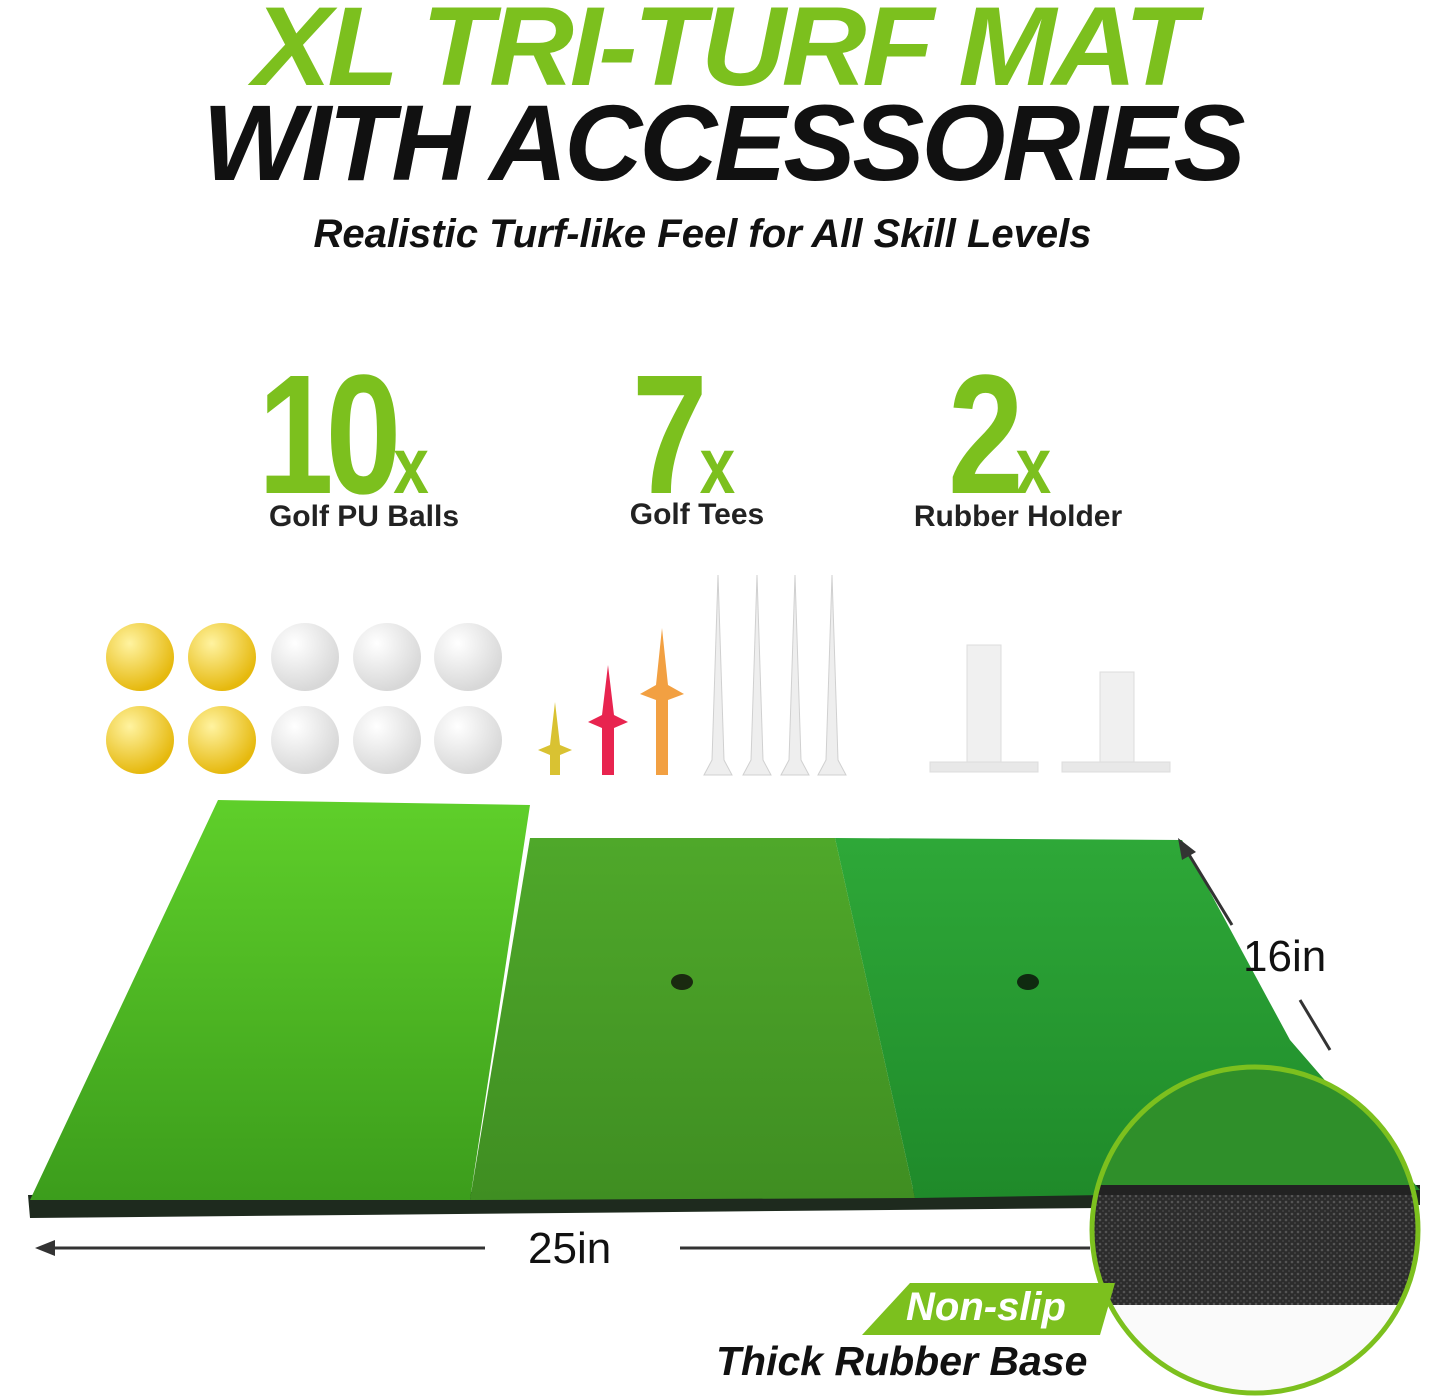 The image size is (1445, 1400). What do you see at coordinates (329, 435) in the screenshot?
I see `balls-count: 10` at bounding box center [329, 435].